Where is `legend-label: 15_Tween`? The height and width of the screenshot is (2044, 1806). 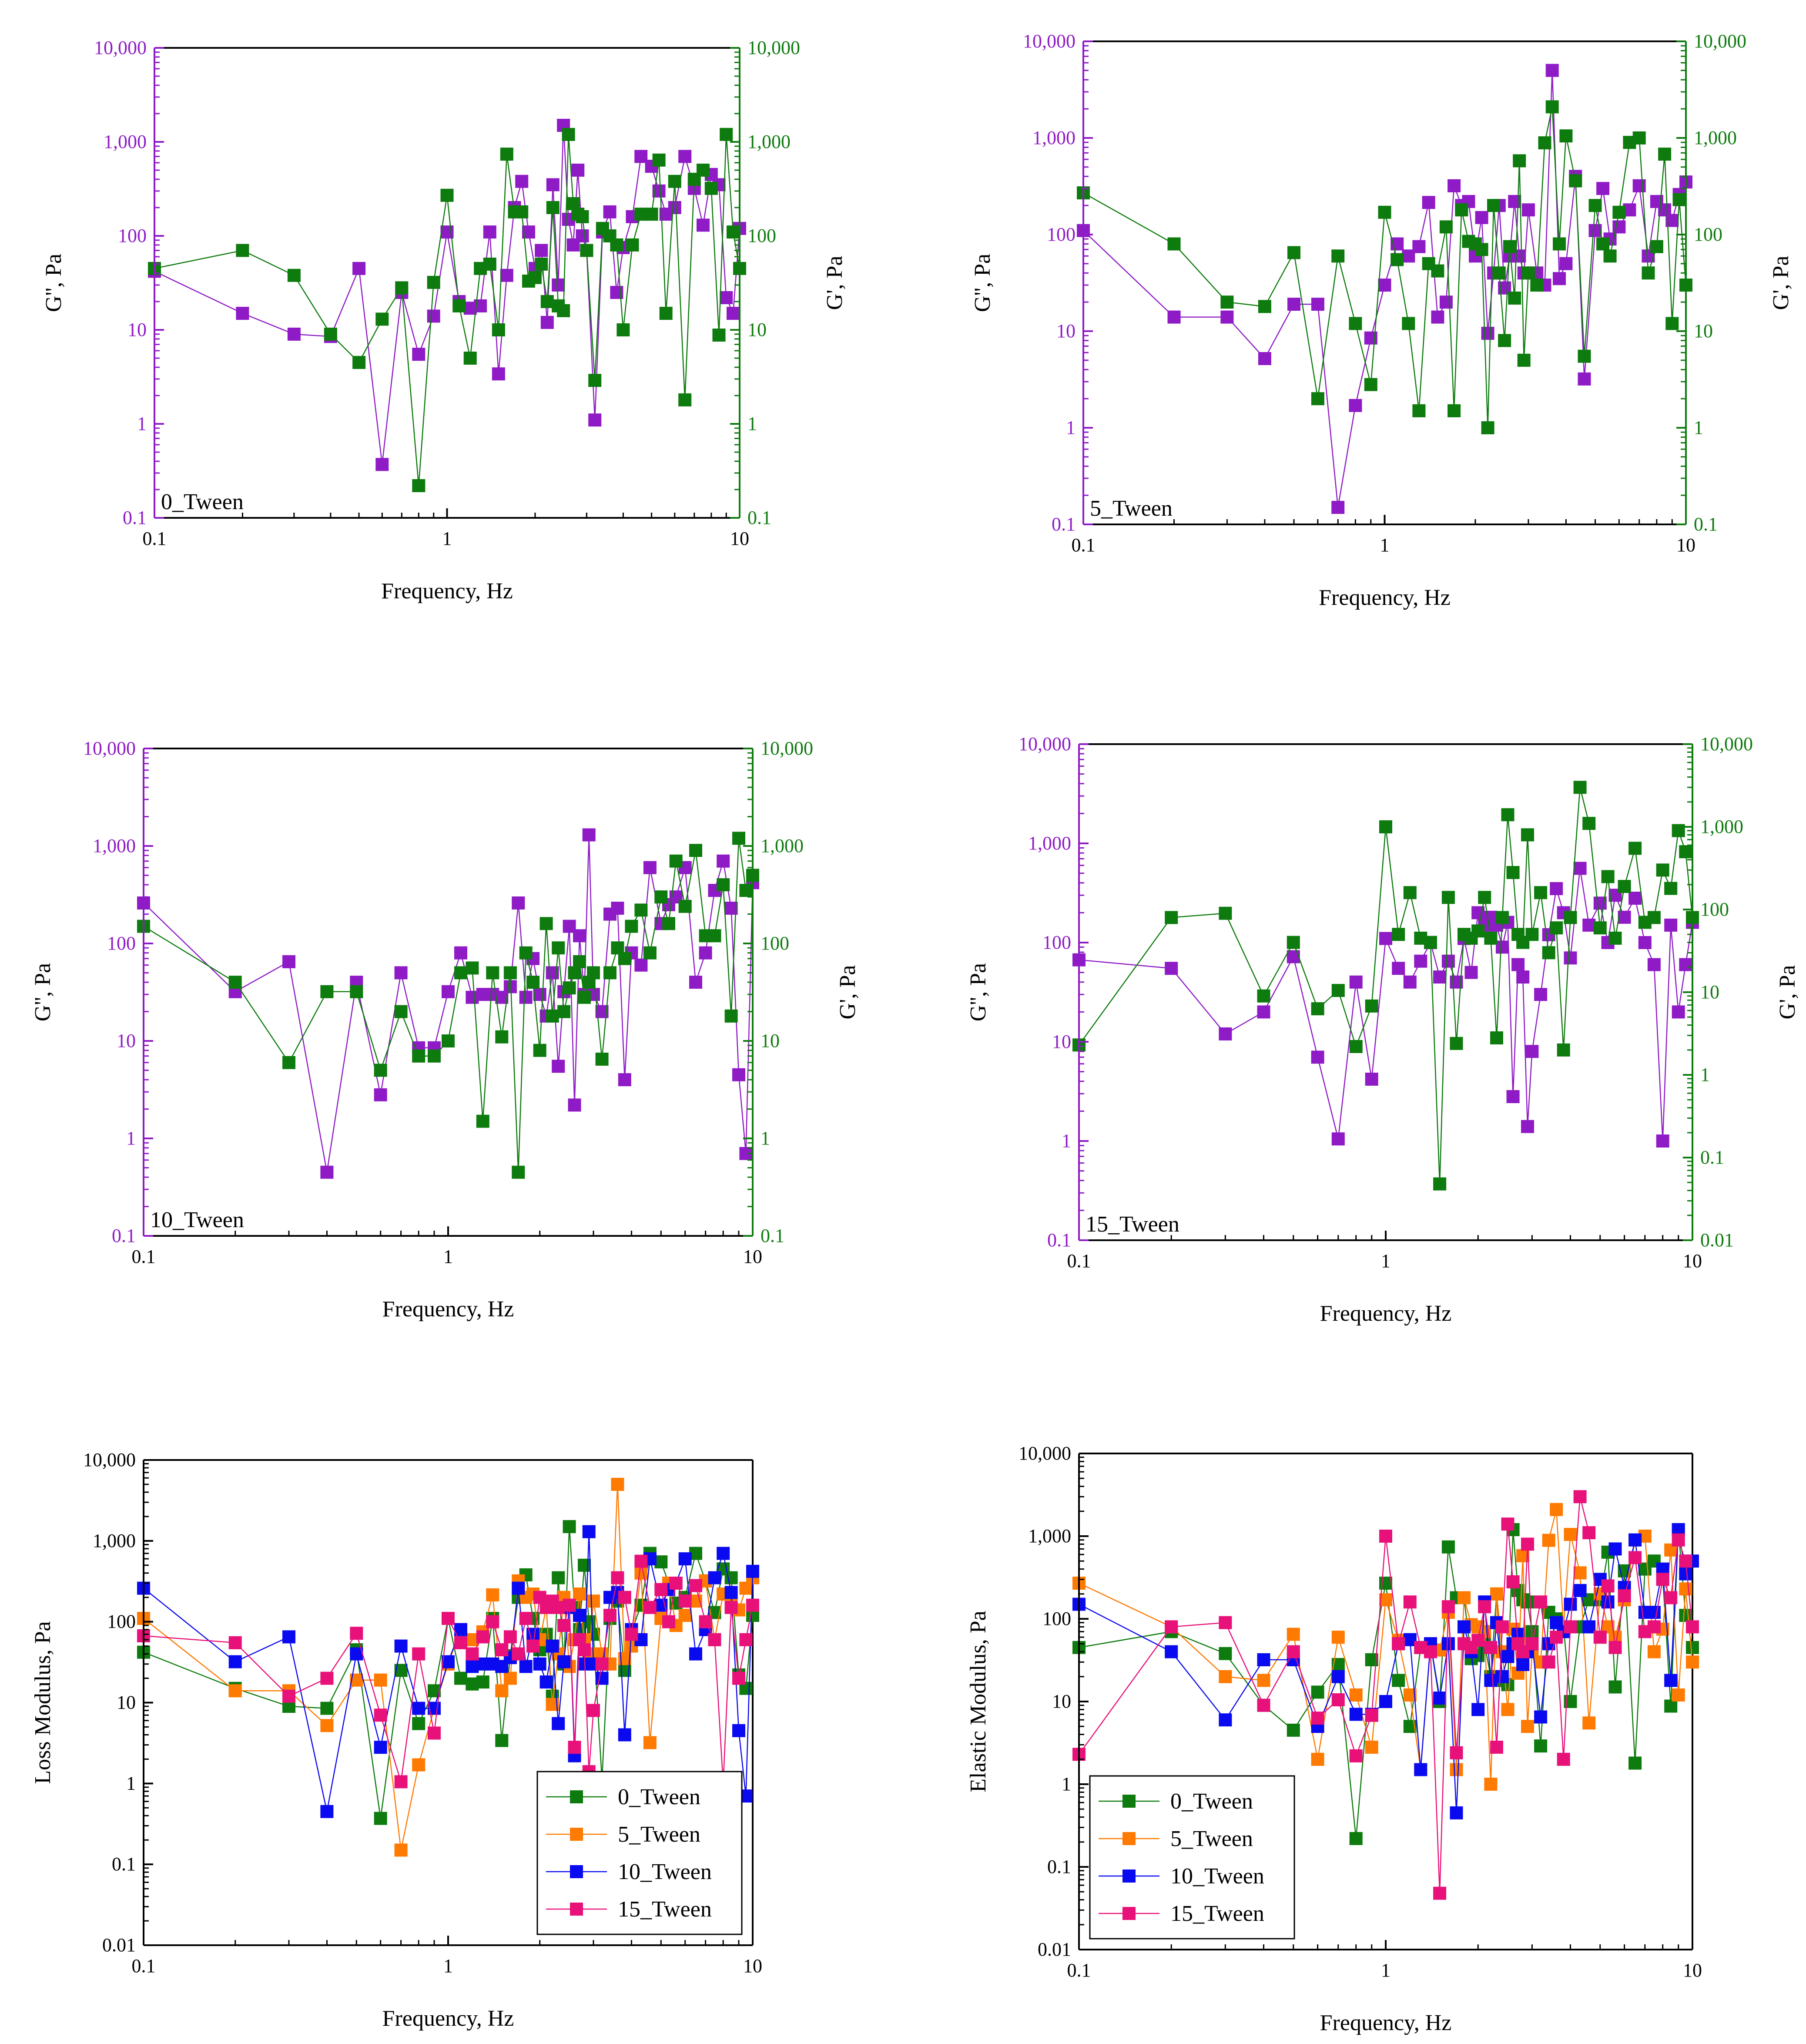
legend-label: 15_Tween is located at coordinates (1217, 1914).